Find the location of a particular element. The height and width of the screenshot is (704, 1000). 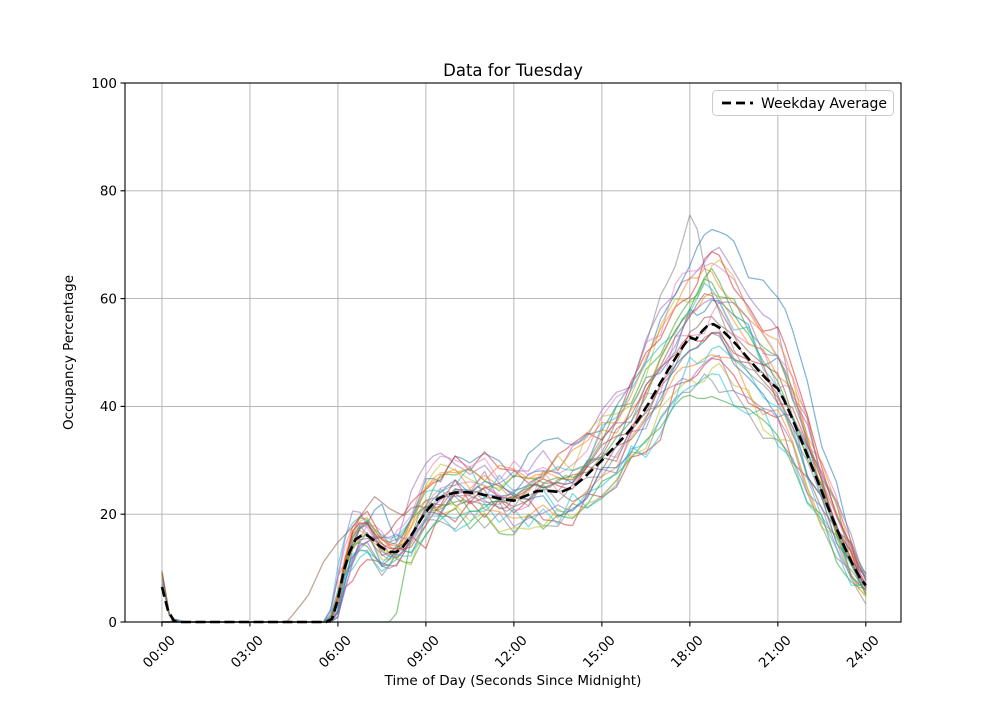

y-tick-label: 40 is located at coordinates (108, 407).